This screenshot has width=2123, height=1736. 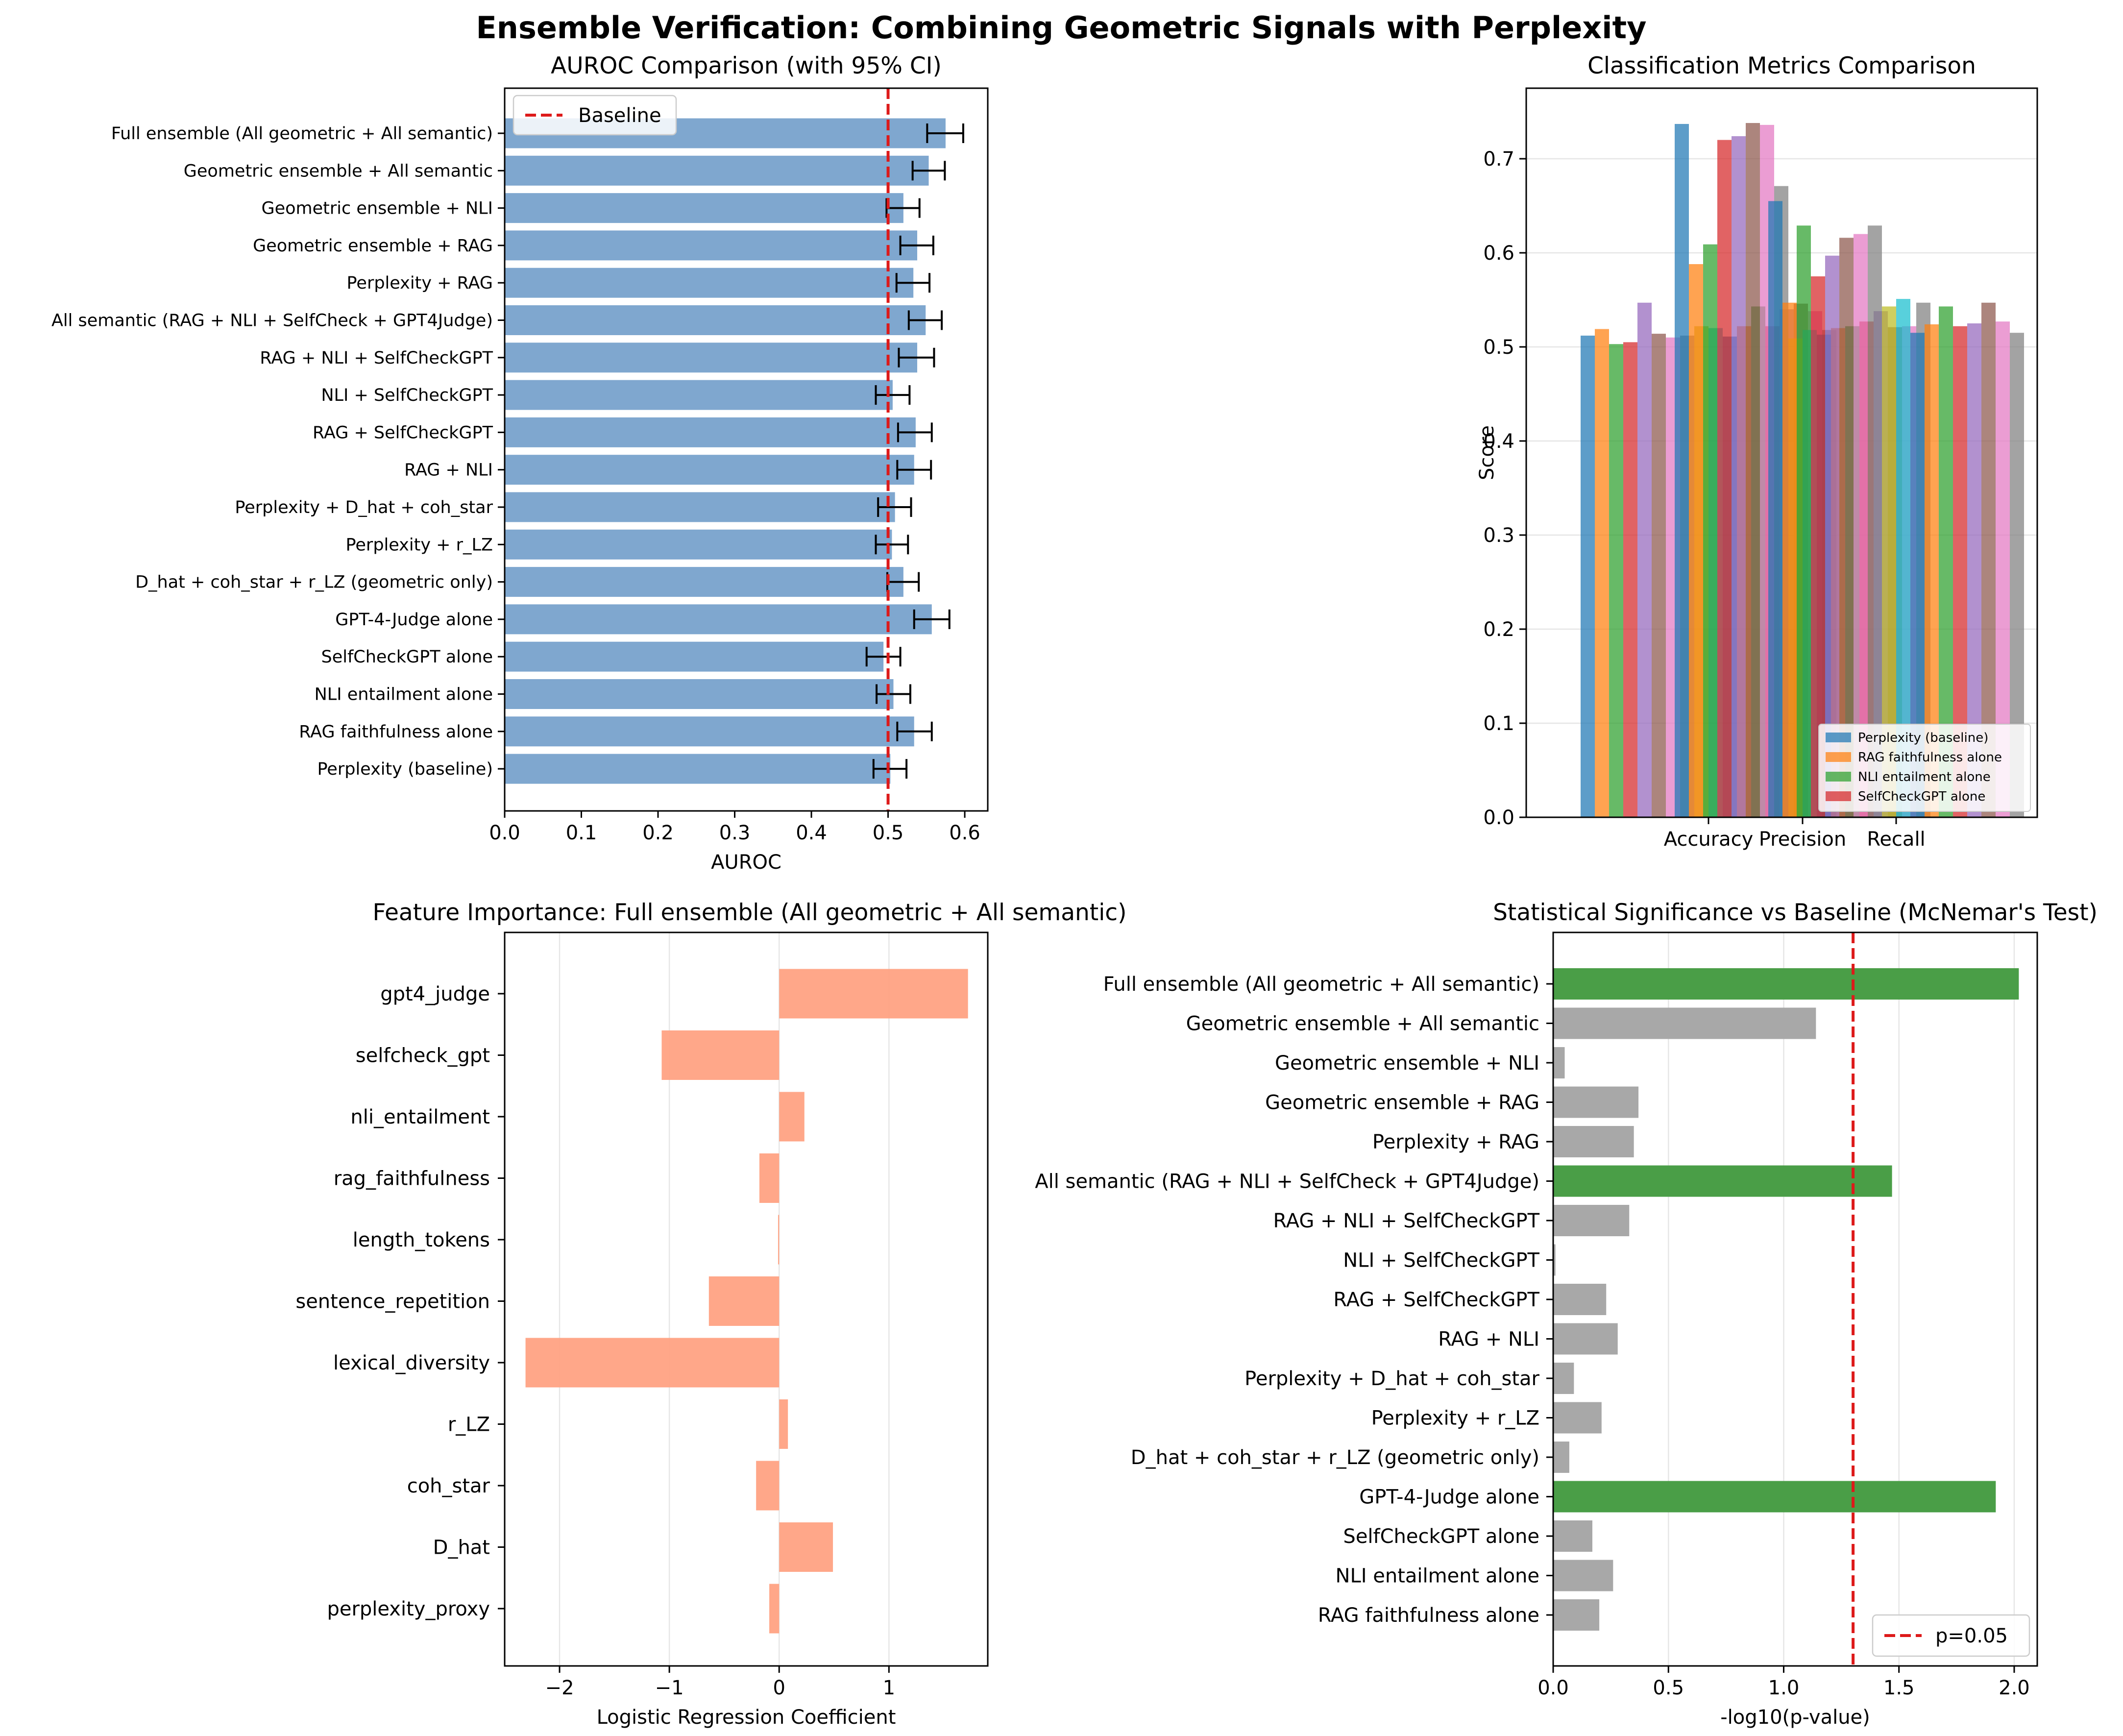 I want to click on legend-series-label: SelfCheckGPT alone, so click(x=1922, y=797).